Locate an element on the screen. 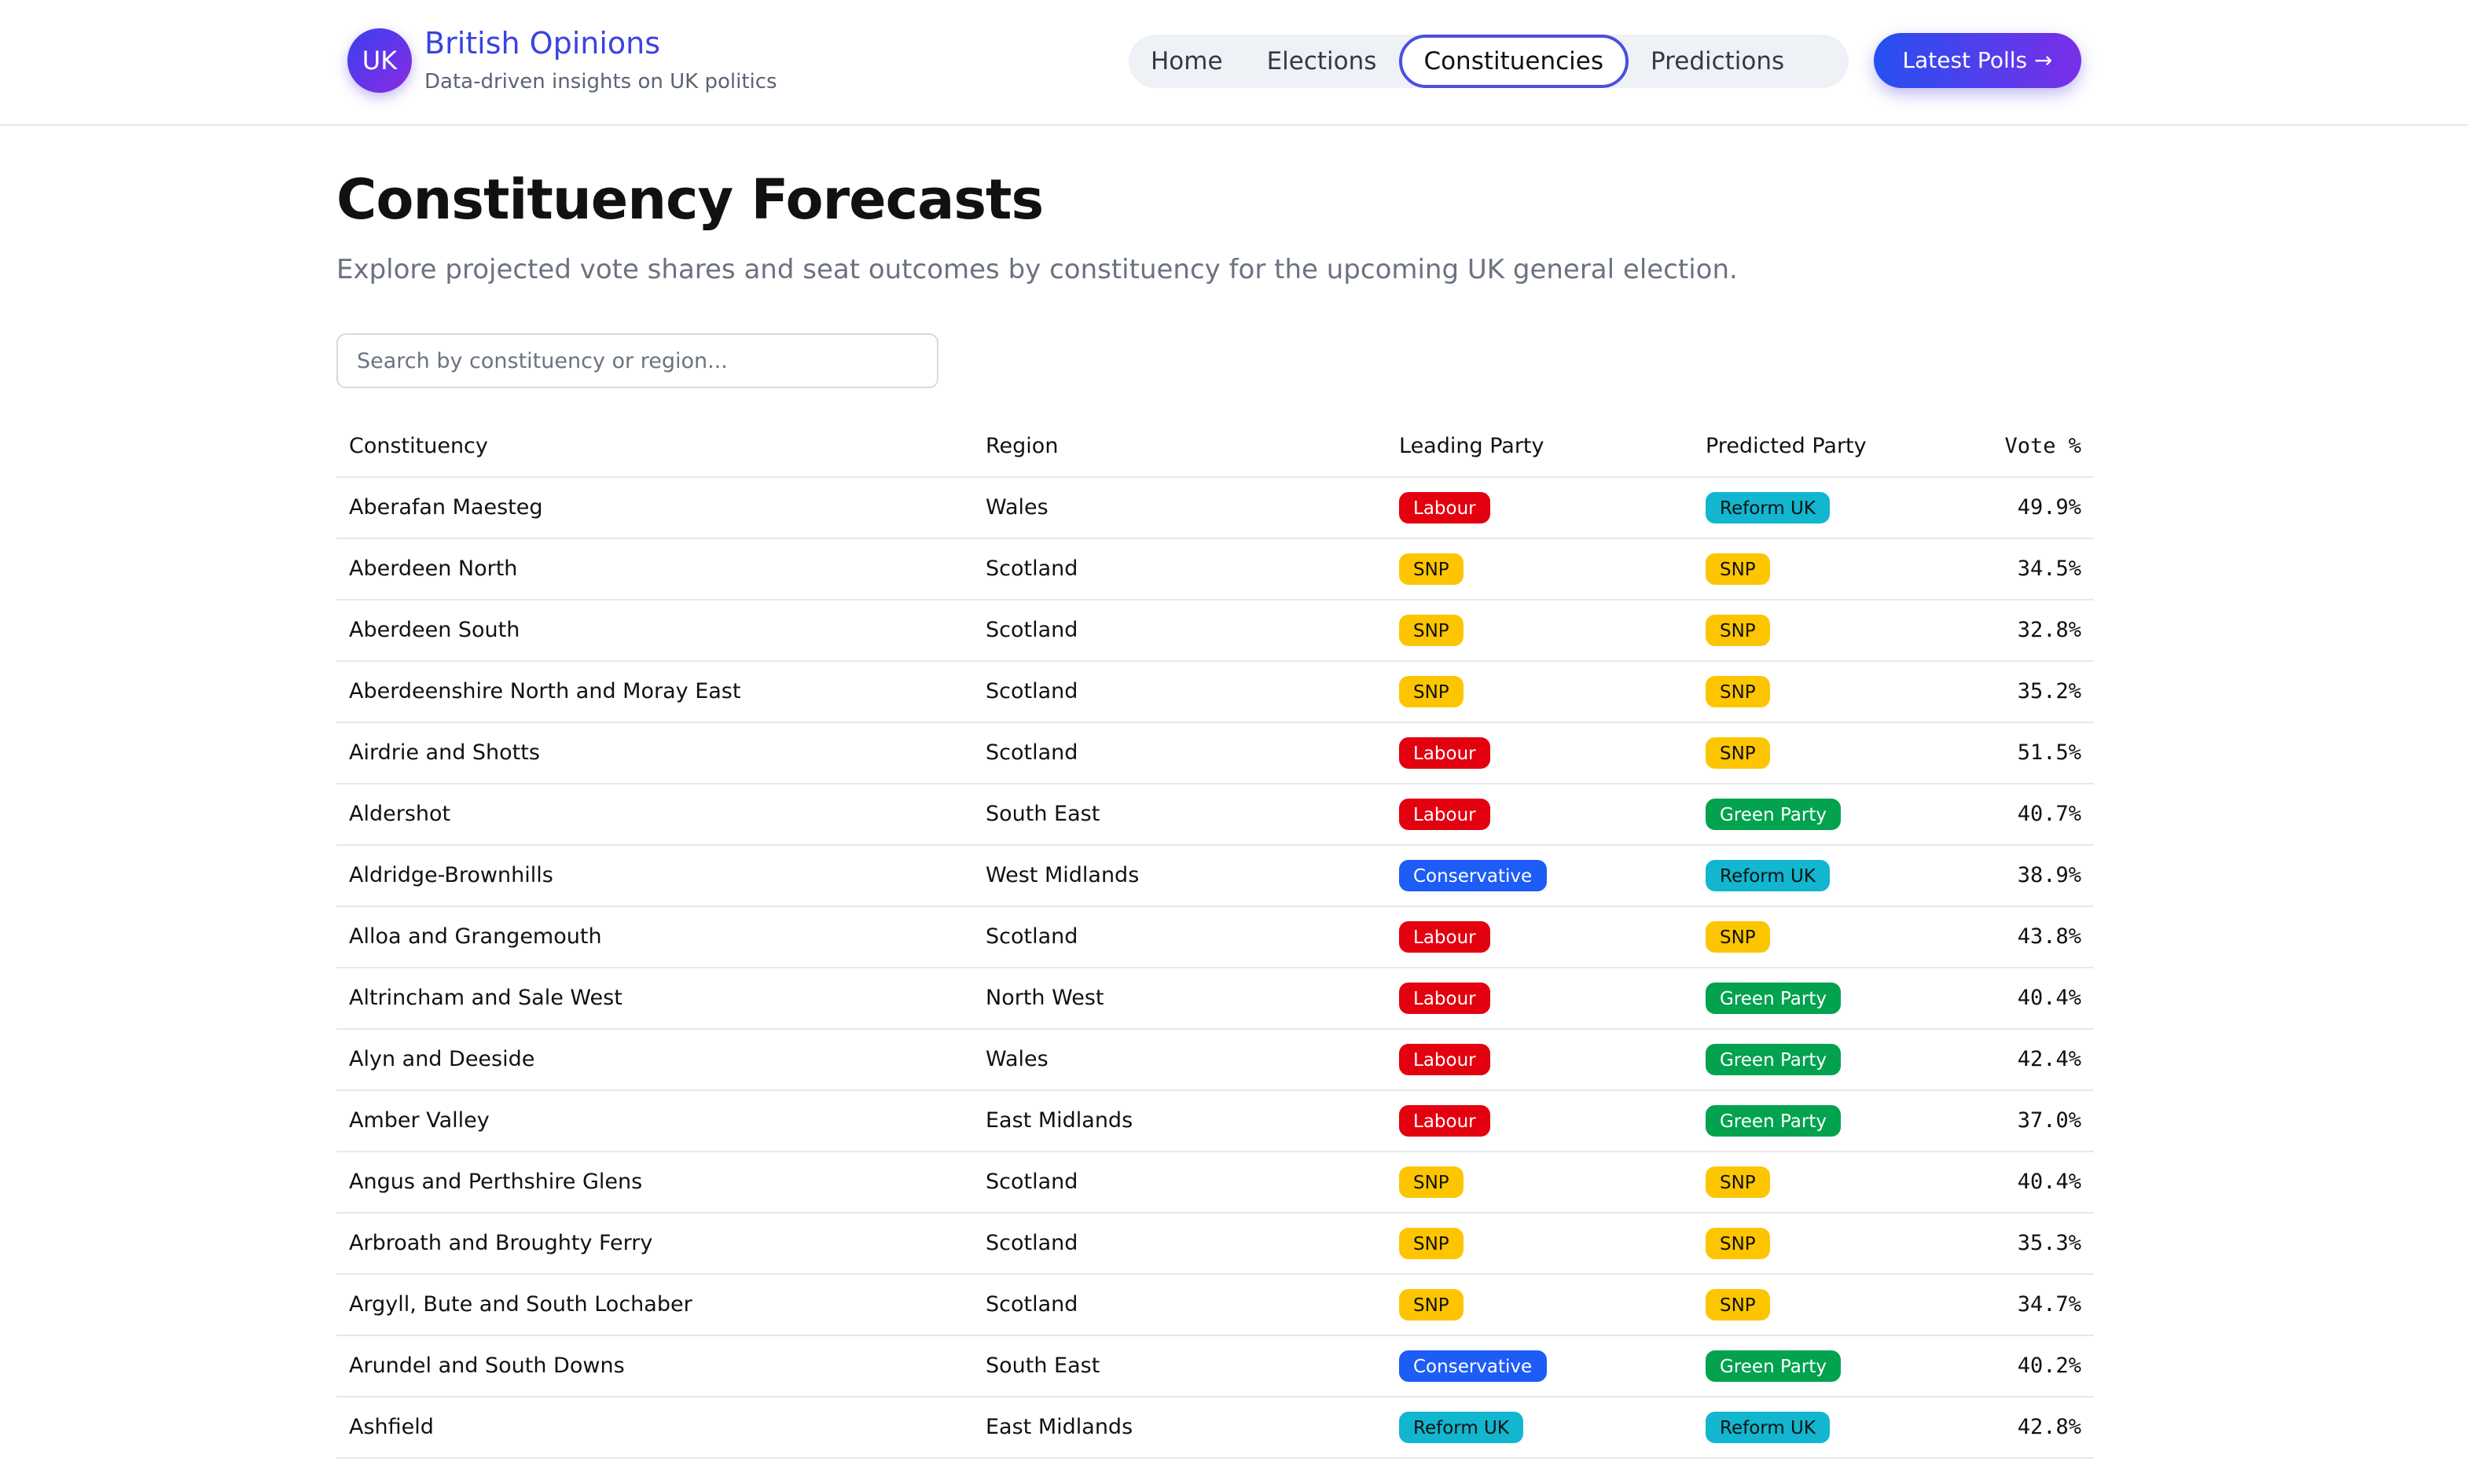  table-row: Aberdeen North Scotland SNP SNP 34.5% is located at coordinates (1215, 569).